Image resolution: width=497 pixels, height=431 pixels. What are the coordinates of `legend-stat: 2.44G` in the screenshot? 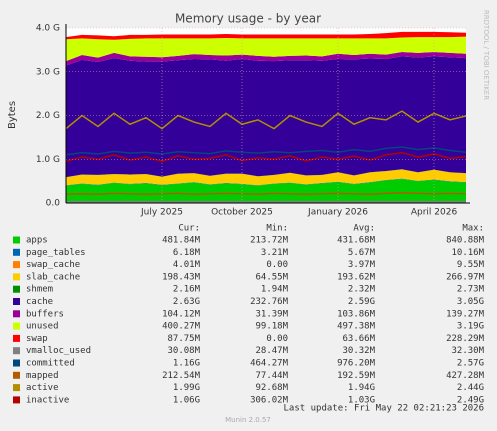 It's located at (470, 388).